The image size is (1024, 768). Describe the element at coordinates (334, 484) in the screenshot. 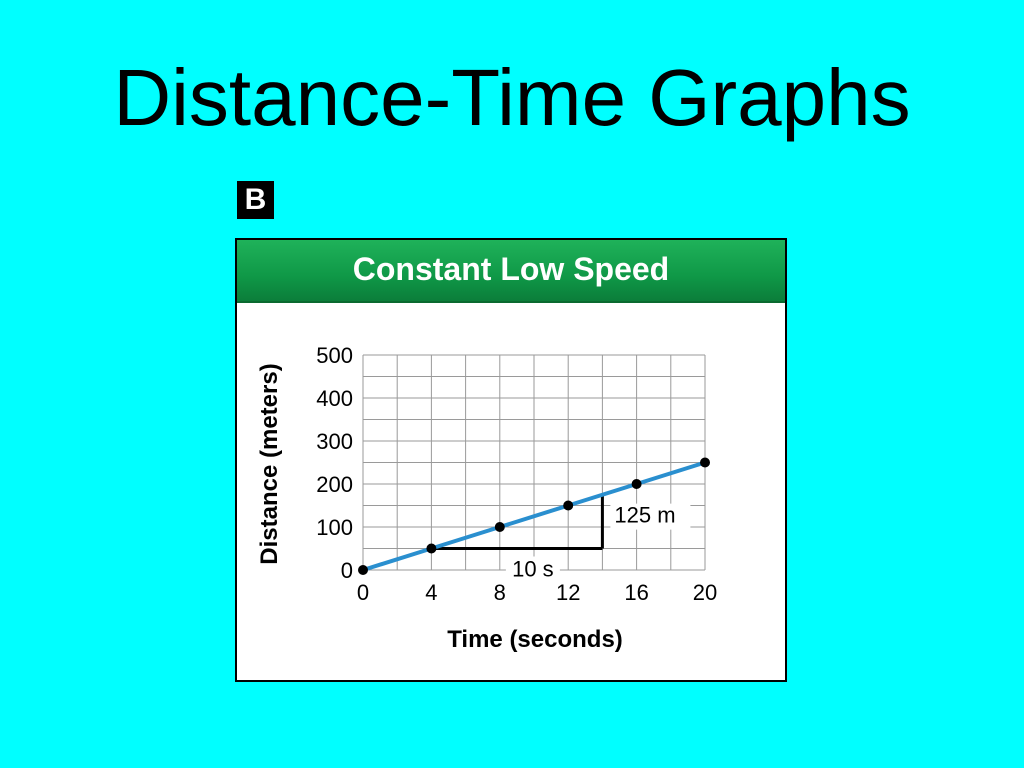

I see `y-tick-label: 200` at that location.